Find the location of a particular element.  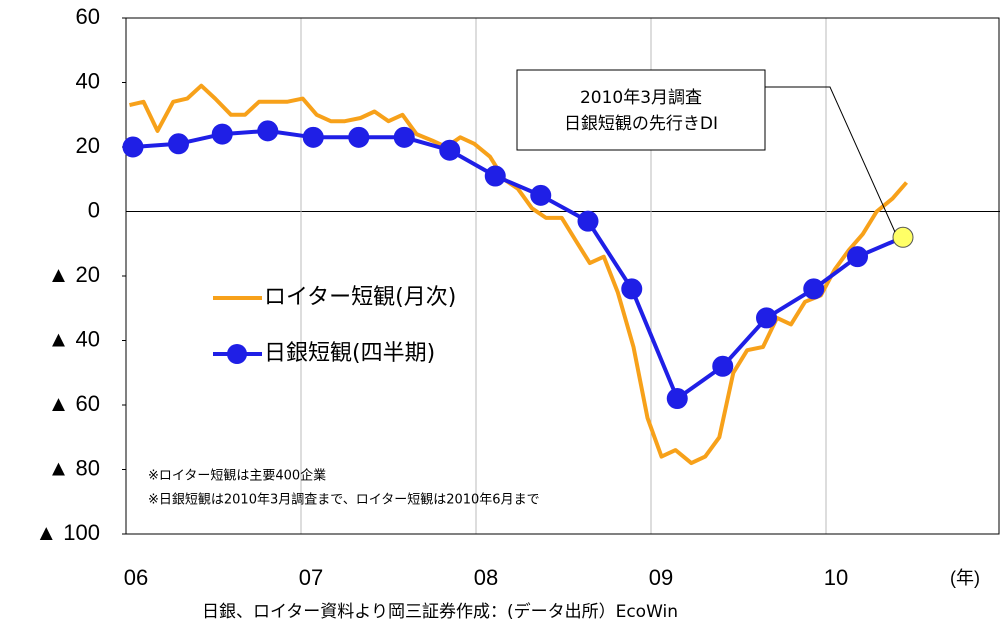

y-tick-label: ▲ 60 is located at coordinates (74, 403).